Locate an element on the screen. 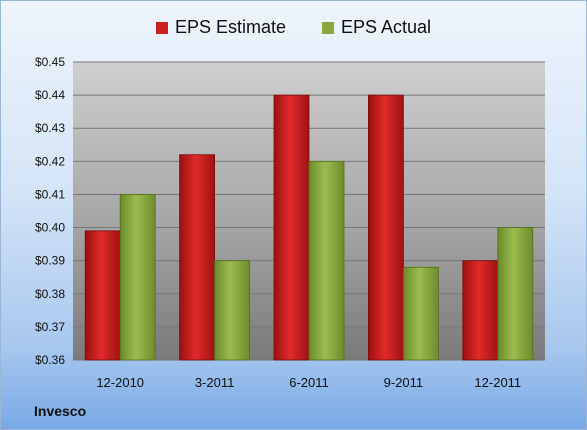 This screenshot has height=430, width=587. chart-legend: EPS Estimate EPS Actual is located at coordinates (293, 27).